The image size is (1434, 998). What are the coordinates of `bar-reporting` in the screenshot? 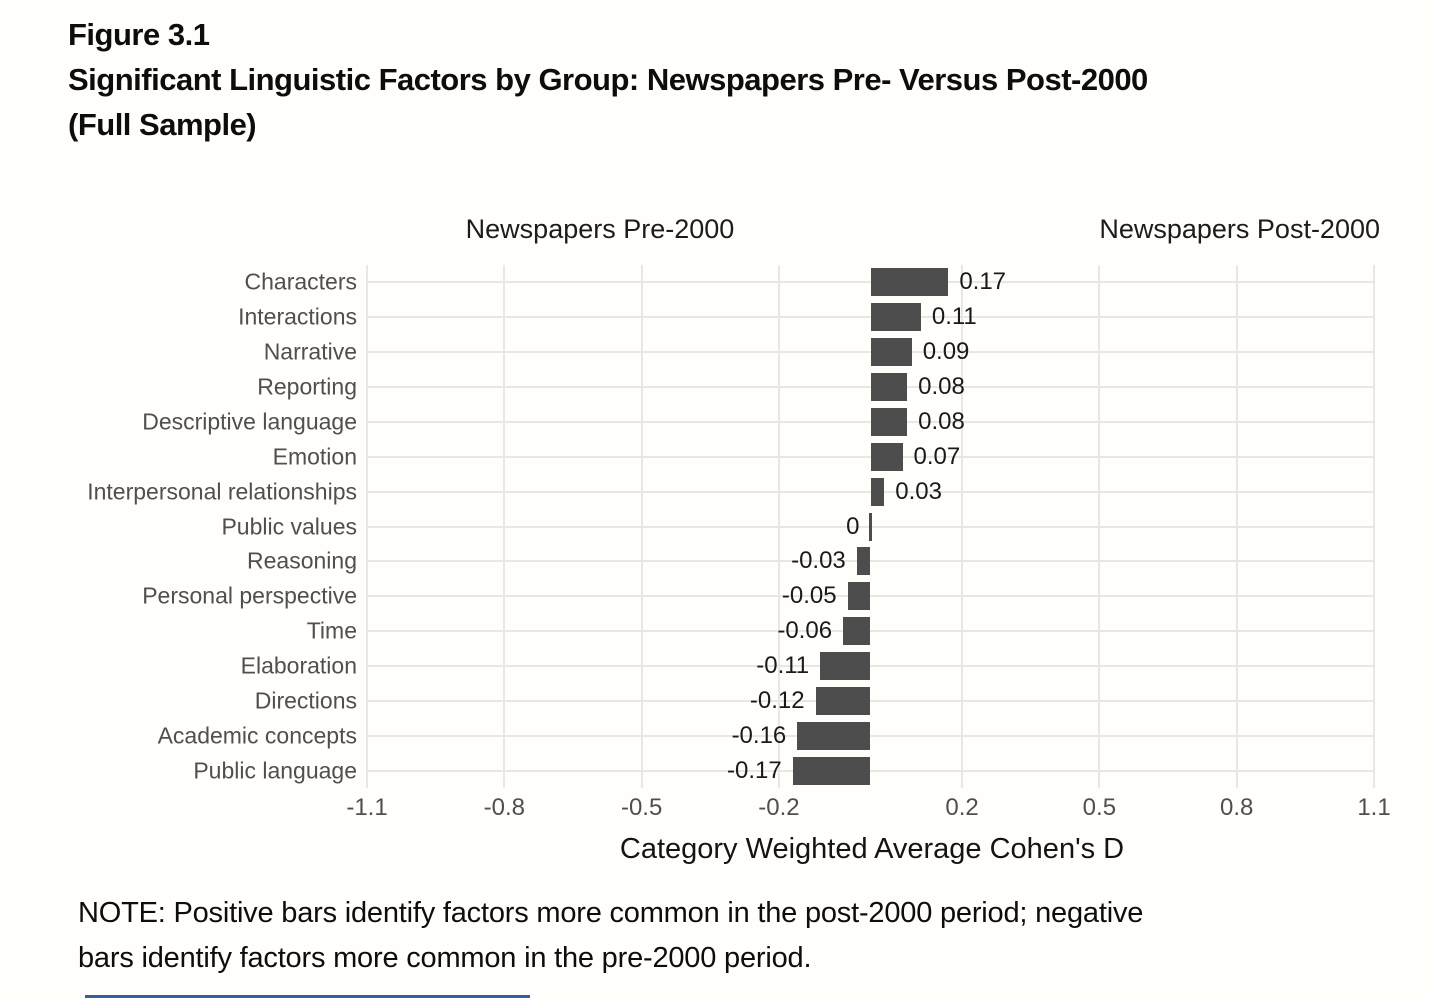 It's located at (889, 387).